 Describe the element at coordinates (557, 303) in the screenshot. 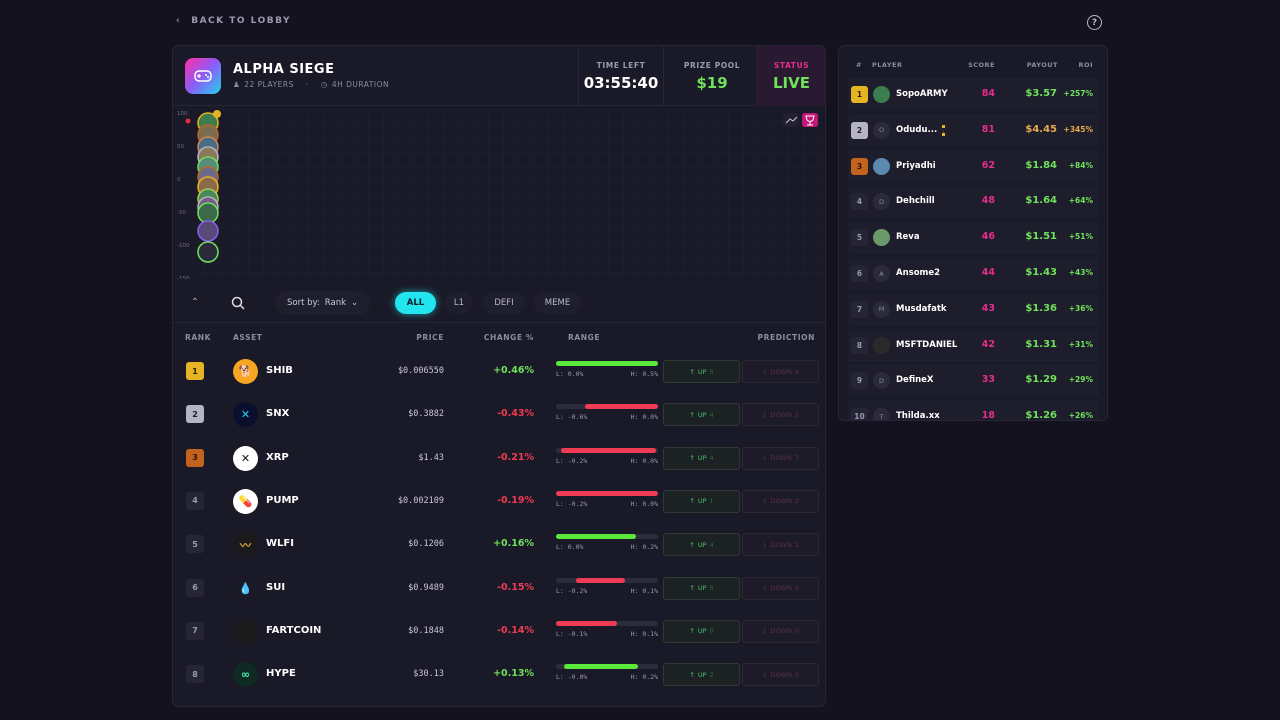

I see `chip-meme: MEME` at that location.